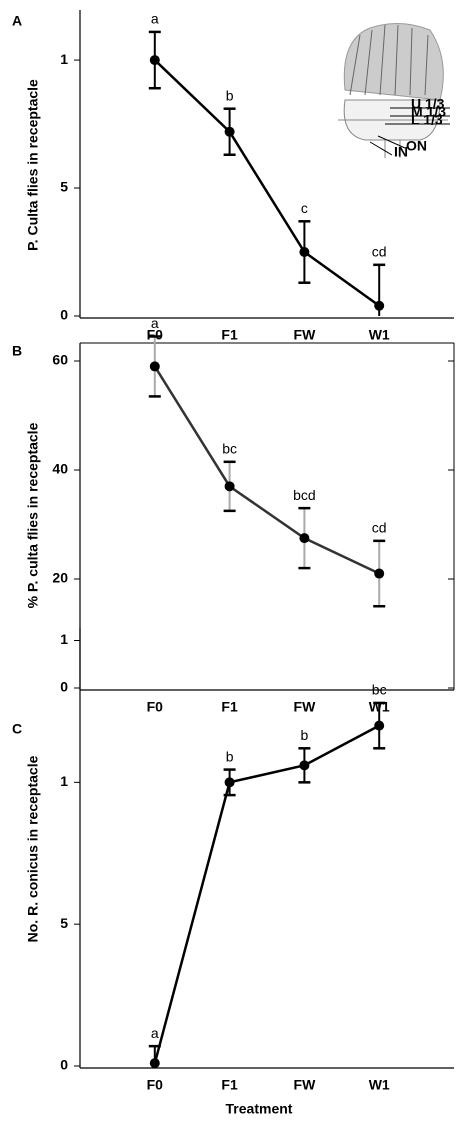 This screenshot has height=1128, width=457. What do you see at coordinates (17, 729) in the screenshot?
I see `panel-label: C` at bounding box center [17, 729].